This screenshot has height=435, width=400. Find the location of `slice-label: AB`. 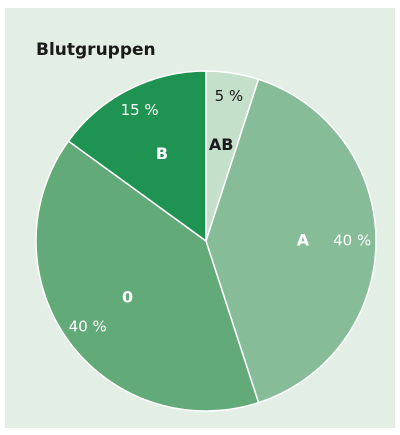

slice-label: AB is located at coordinates (221, 144).